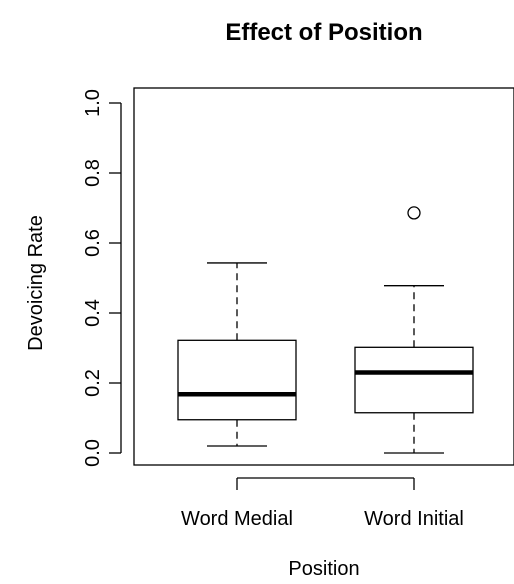 This screenshot has width=514, height=584. Describe the element at coordinates (323, 569) in the screenshot. I see `x-axis-label: Position` at that location.